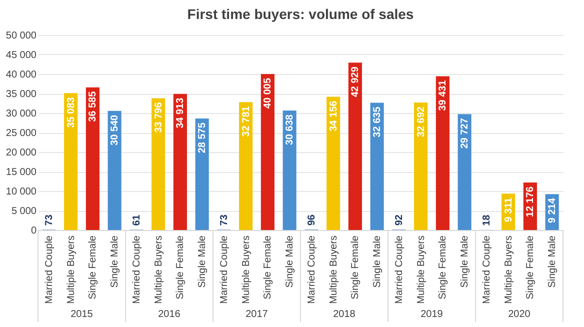 The width and height of the screenshot is (584, 327). What do you see at coordinates (246, 121) in the screenshot?
I see `data-label: 32 781` at bounding box center [246, 121].